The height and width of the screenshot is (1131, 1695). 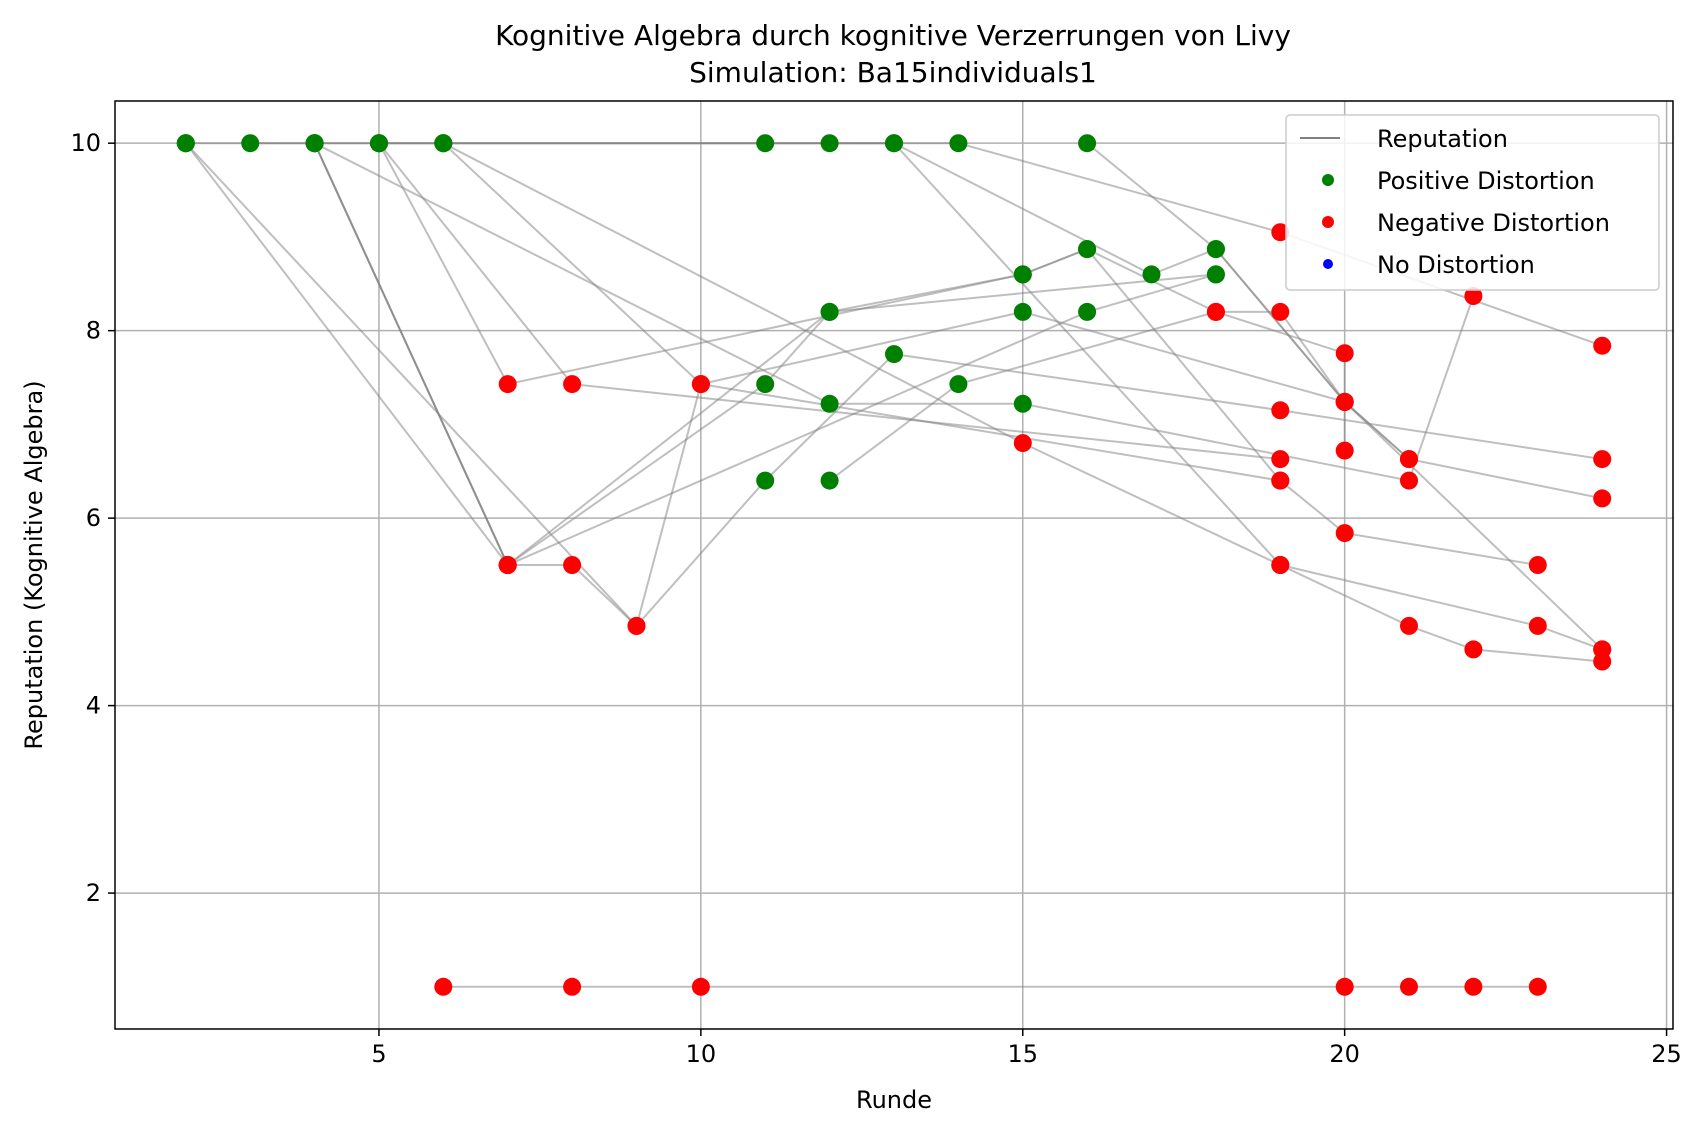 What do you see at coordinates (93, 331) in the screenshot?
I see `y-tick-label: 8` at bounding box center [93, 331].